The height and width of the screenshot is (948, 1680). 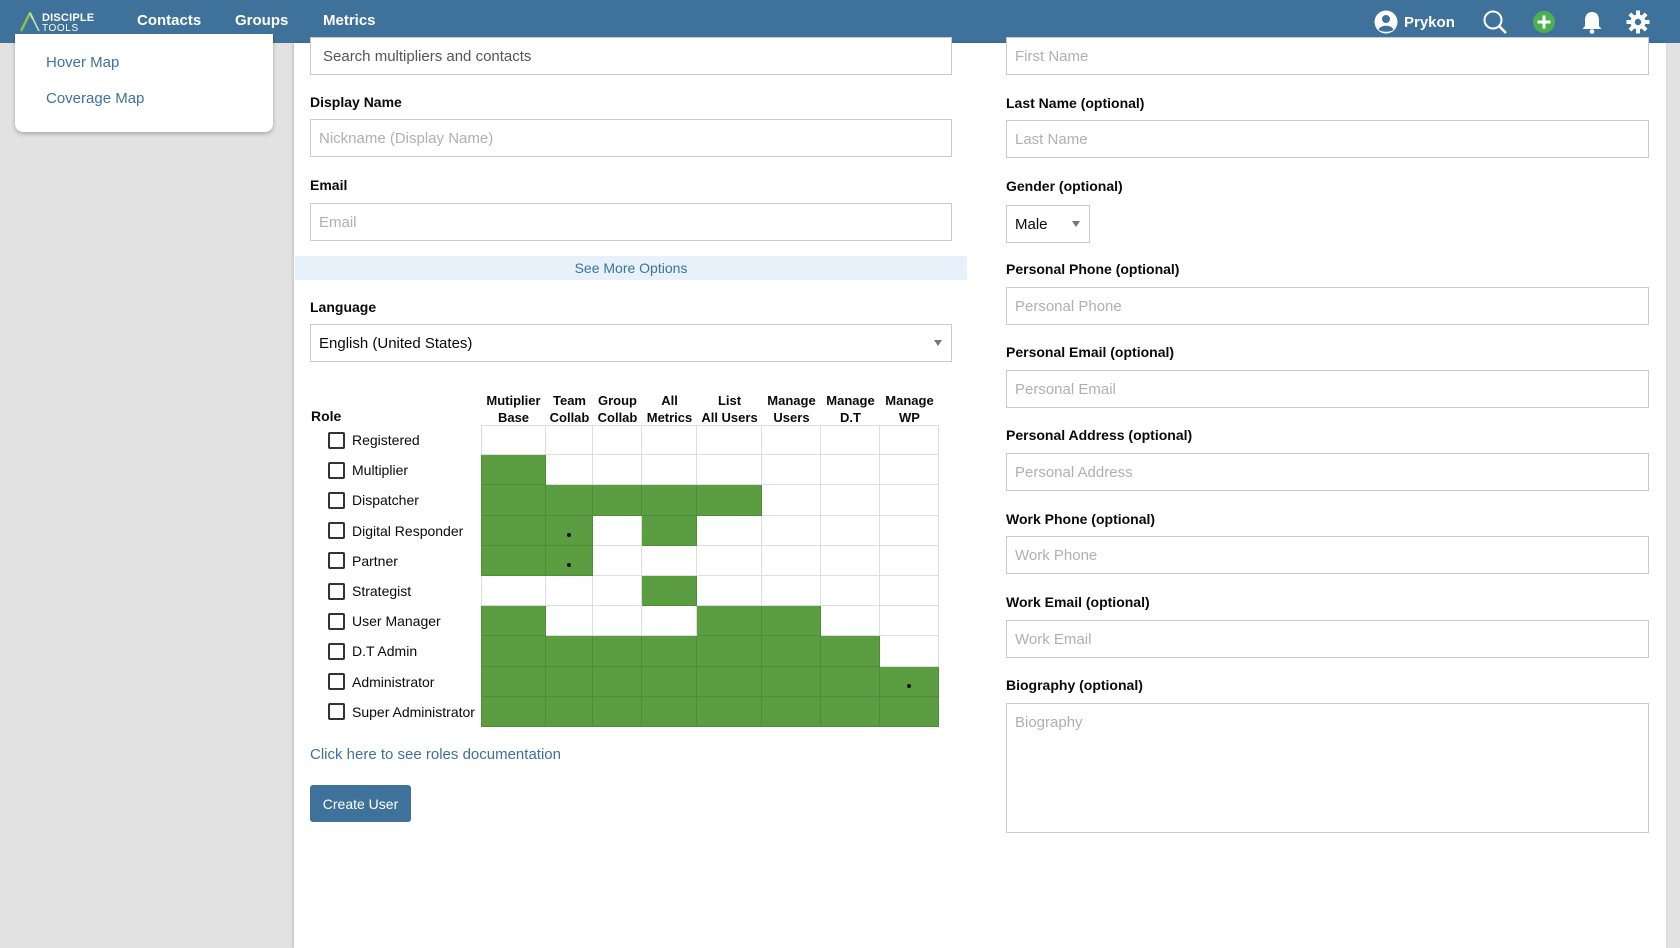 I want to click on role-column-header-line: All, so click(x=669, y=400).